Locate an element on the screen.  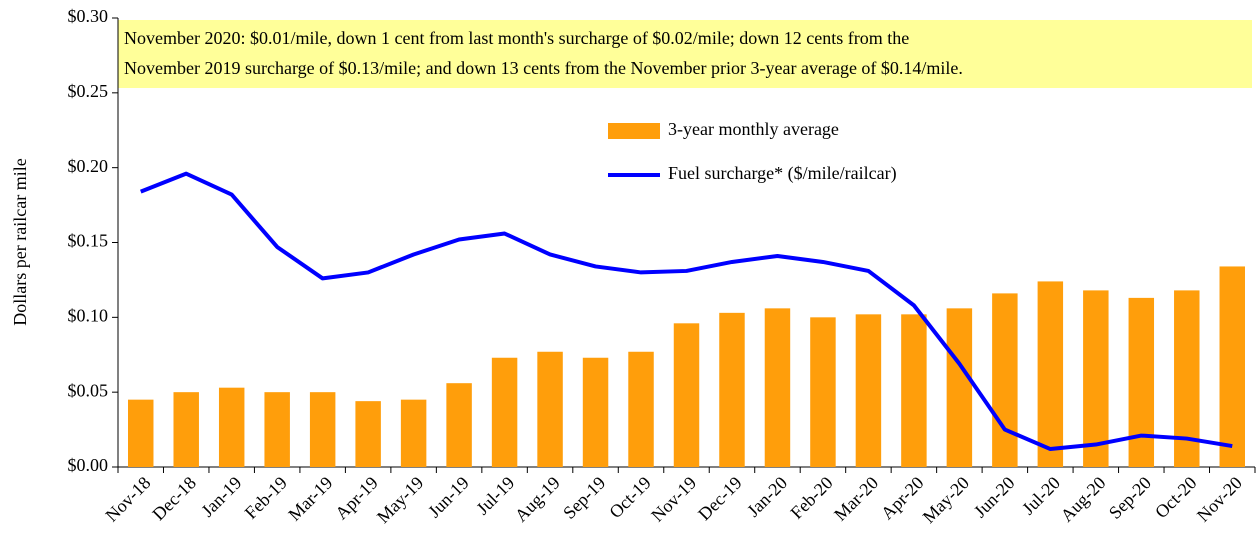
x-tick-label: Feb-20 is located at coordinates (811, 498).